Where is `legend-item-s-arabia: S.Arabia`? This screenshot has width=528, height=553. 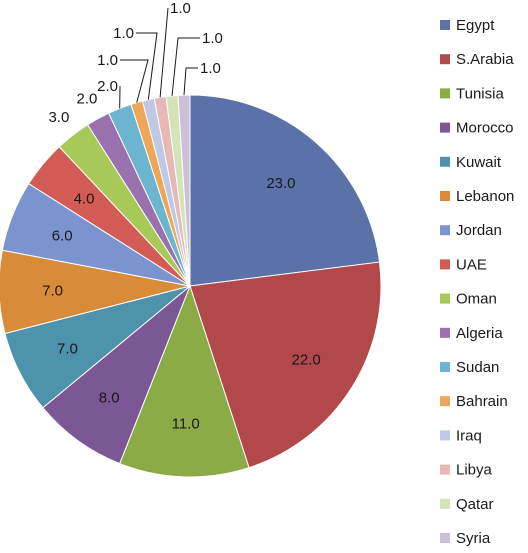
legend-item-s-arabia: S.Arabia is located at coordinates (477, 59).